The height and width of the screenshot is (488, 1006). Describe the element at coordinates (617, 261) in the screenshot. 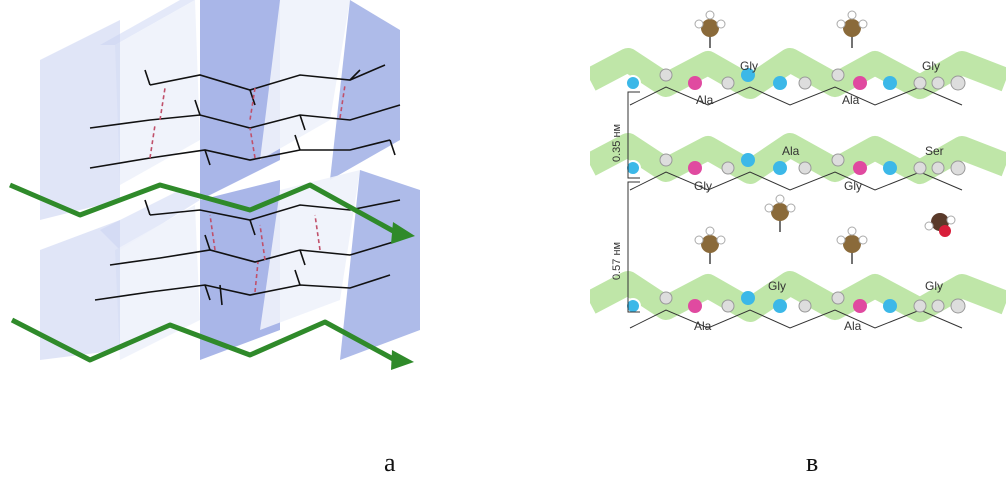

I see `spacing-label-0-57: 0.57 нм` at that location.